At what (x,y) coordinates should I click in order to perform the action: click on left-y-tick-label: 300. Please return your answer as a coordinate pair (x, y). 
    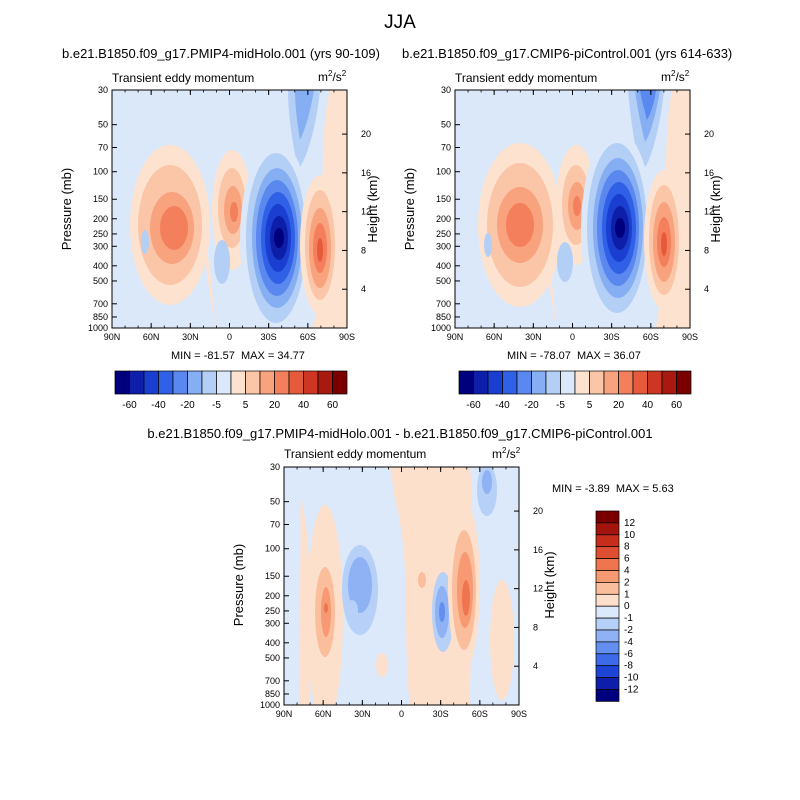
    Looking at the image, I should click on (100, 246).